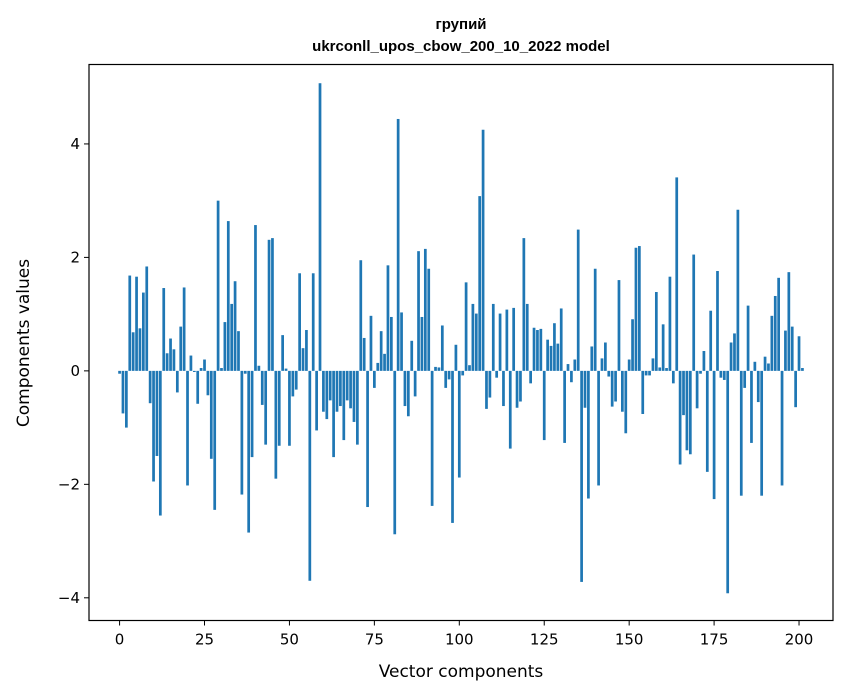 The width and height of the screenshot is (847, 696). What do you see at coordinates (75, 371) in the screenshot?
I see `y-tick-label: 0` at bounding box center [75, 371].